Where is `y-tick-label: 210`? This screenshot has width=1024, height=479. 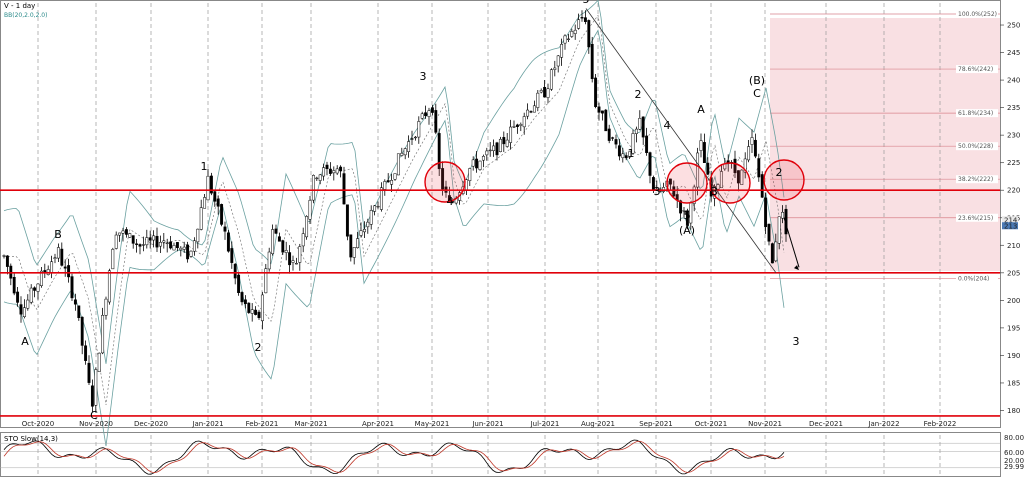
y-tick-label: 210 is located at coordinates (1013, 246).